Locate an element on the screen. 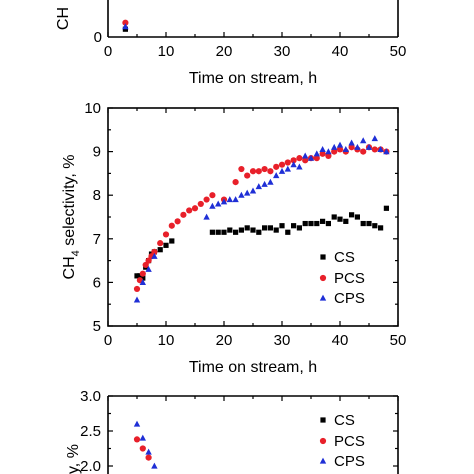 This screenshot has width=474, height=474. x-tick-label: 40 is located at coordinates (340, 340).